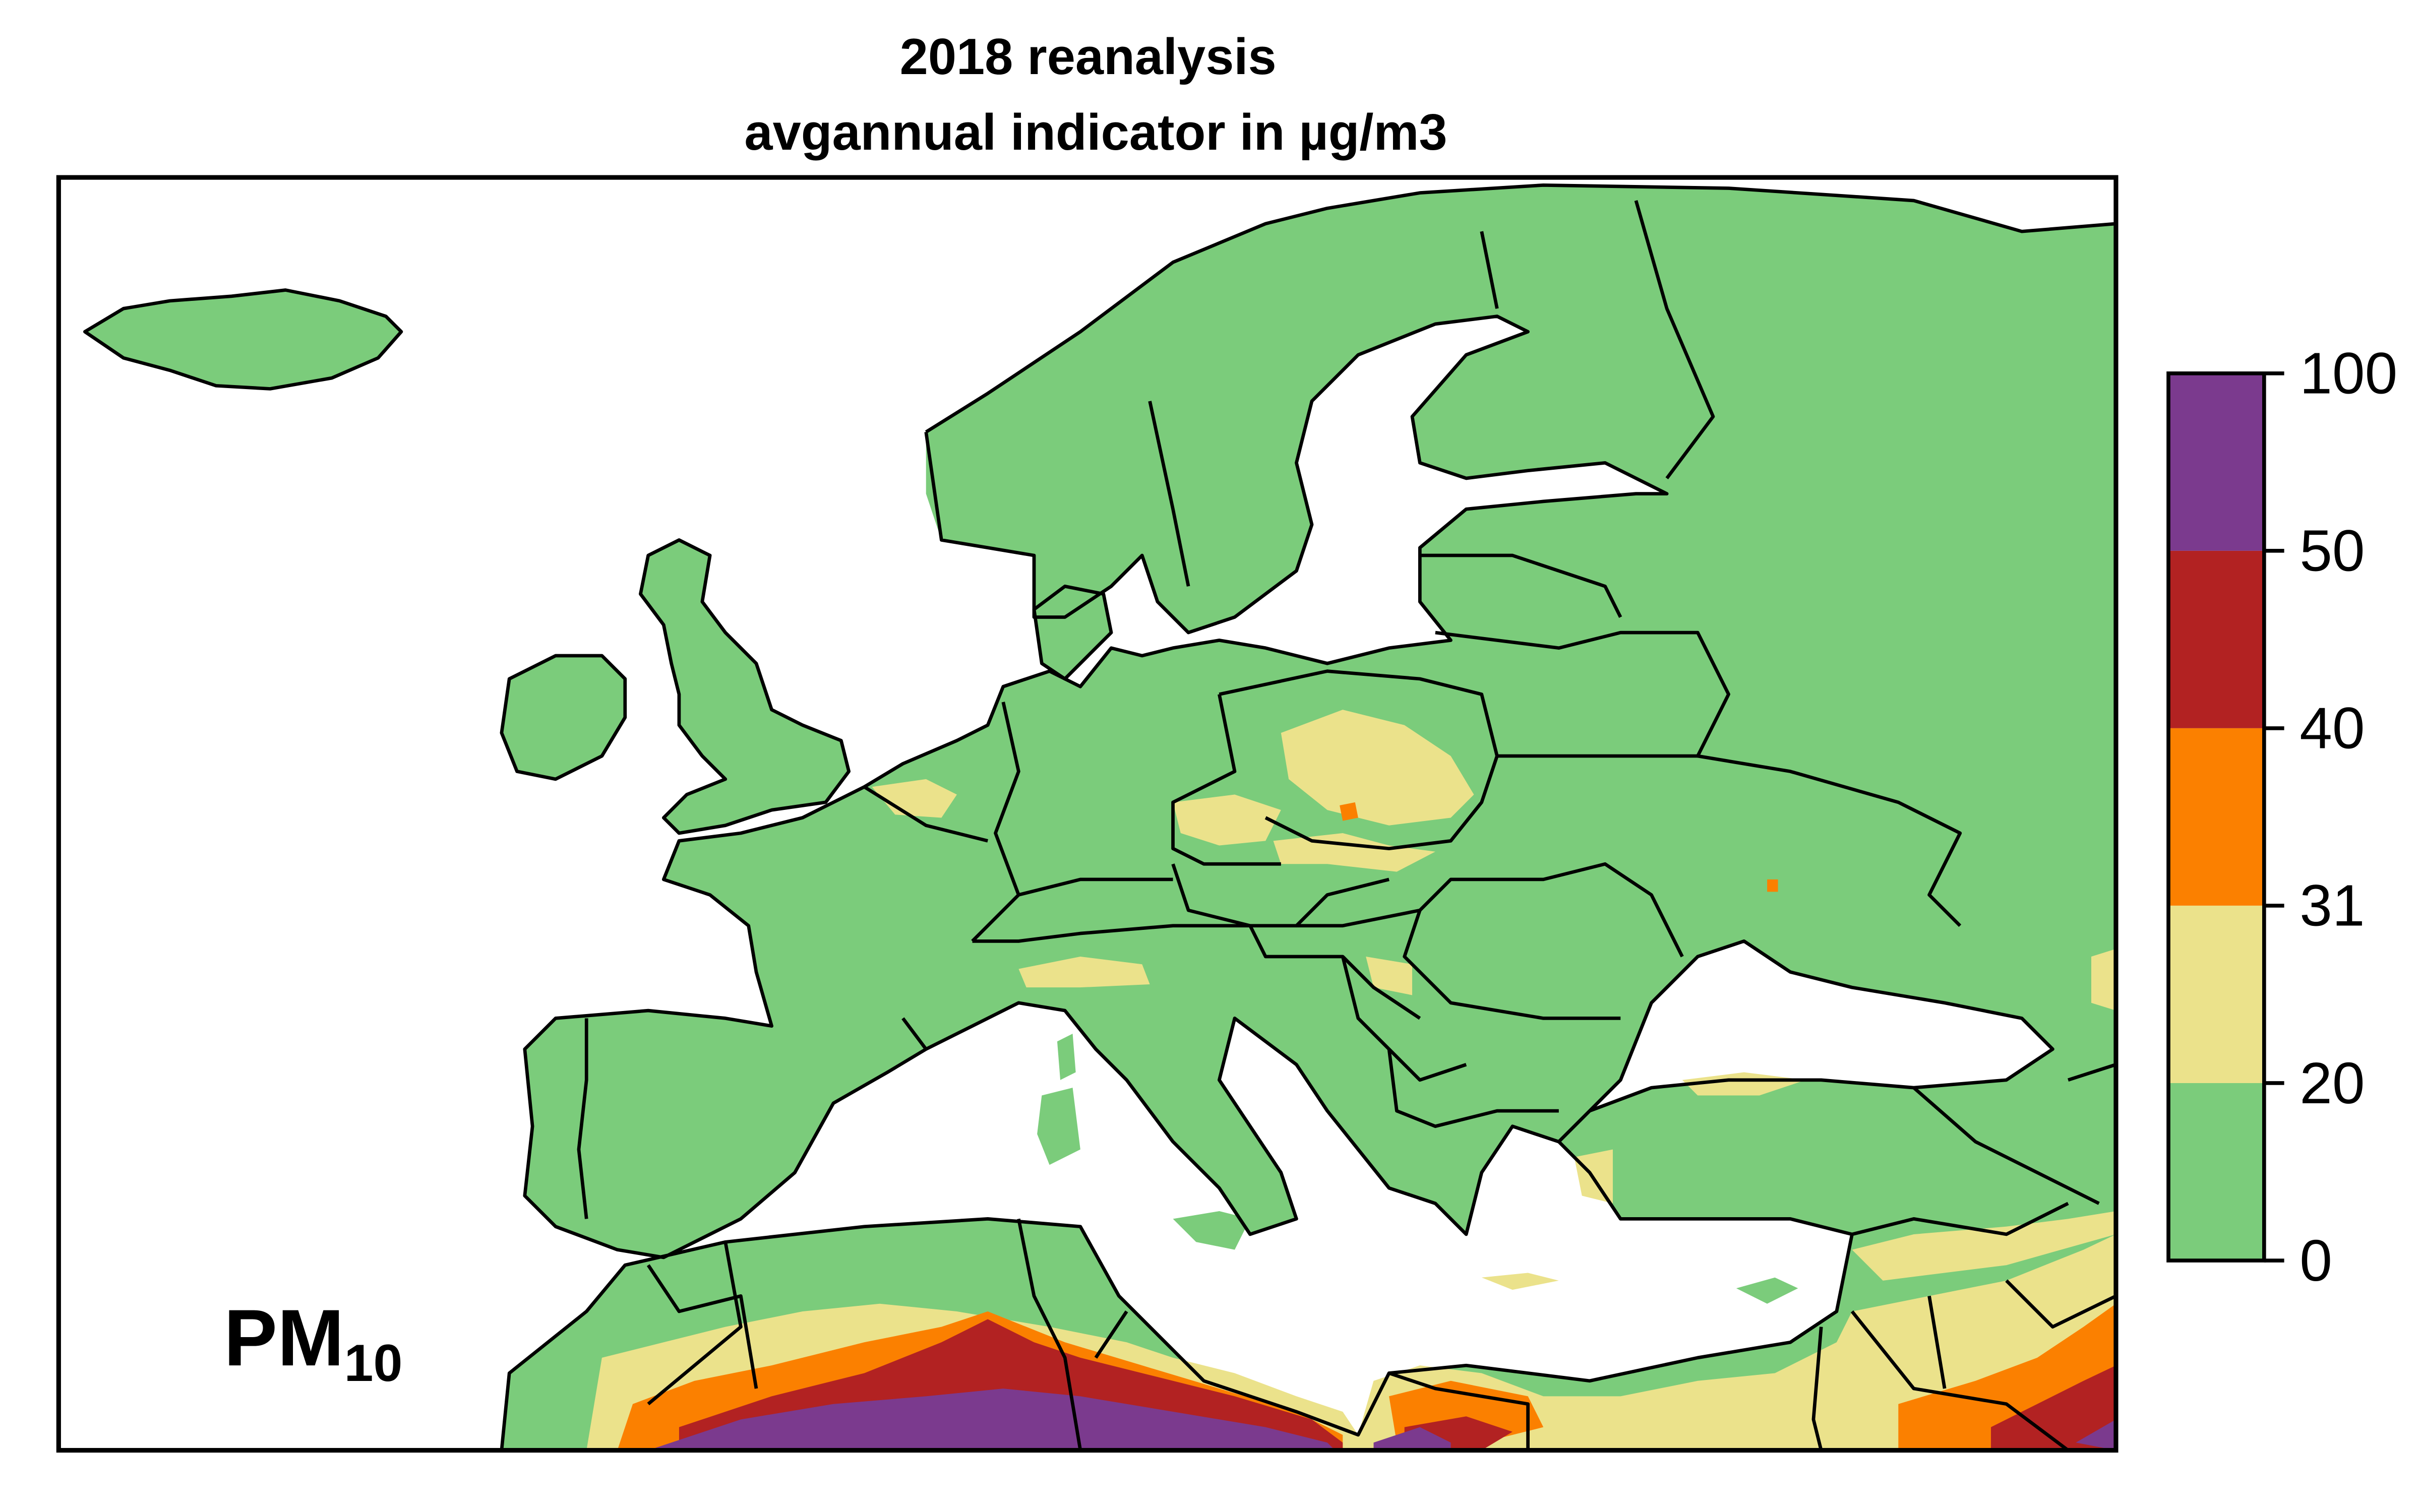 The height and width of the screenshot is (1512, 2420). What do you see at coordinates (243, 339) in the screenshot?
I see `land-iceland` at bounding box center [243, 339].